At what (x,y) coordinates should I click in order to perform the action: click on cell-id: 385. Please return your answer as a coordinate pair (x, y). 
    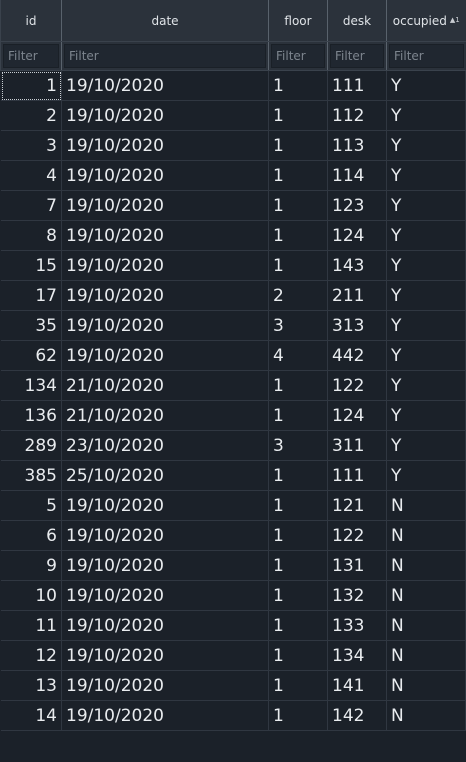
    Looking at the image, I should click on (31, 475).